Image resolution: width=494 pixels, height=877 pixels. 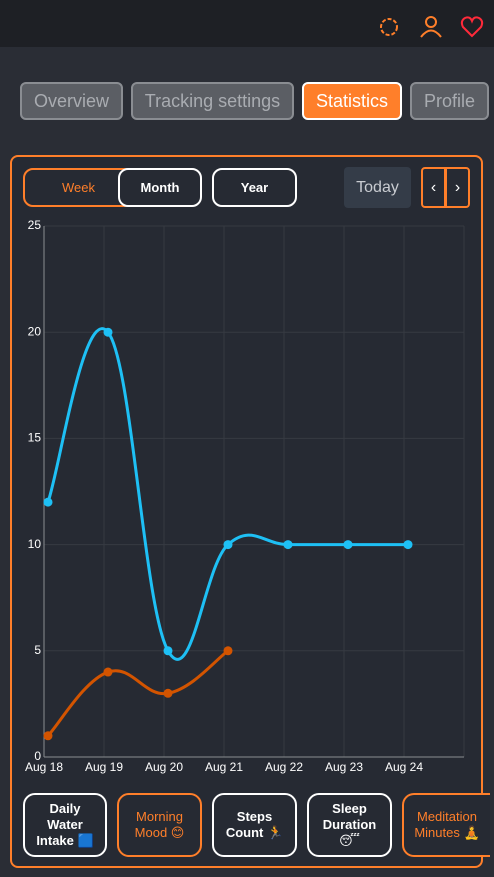 I want to click on period-button: Month, so click(x=160, y=187).